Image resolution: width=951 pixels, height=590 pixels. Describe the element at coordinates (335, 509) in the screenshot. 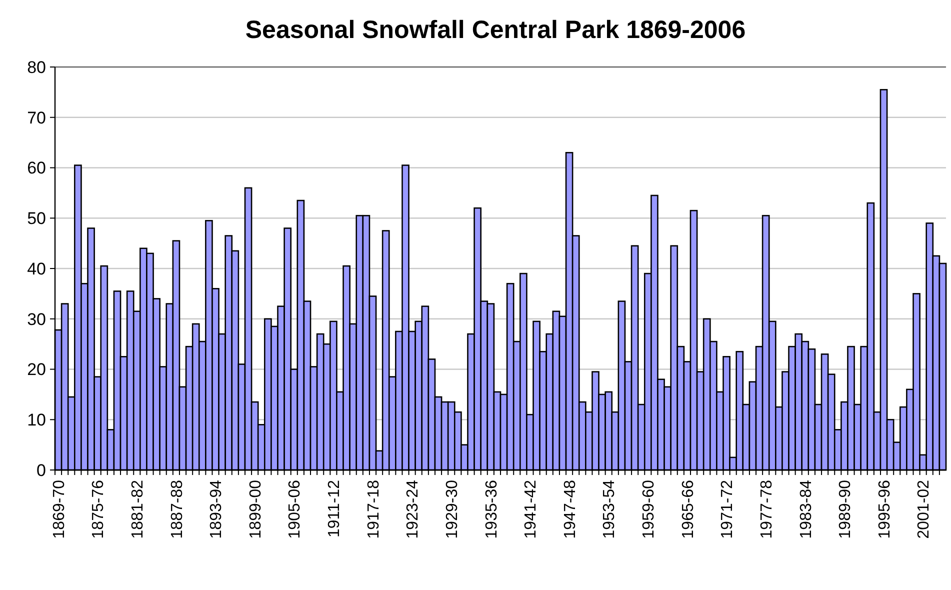

I see `x-tick-label: 1911-12` at that location.